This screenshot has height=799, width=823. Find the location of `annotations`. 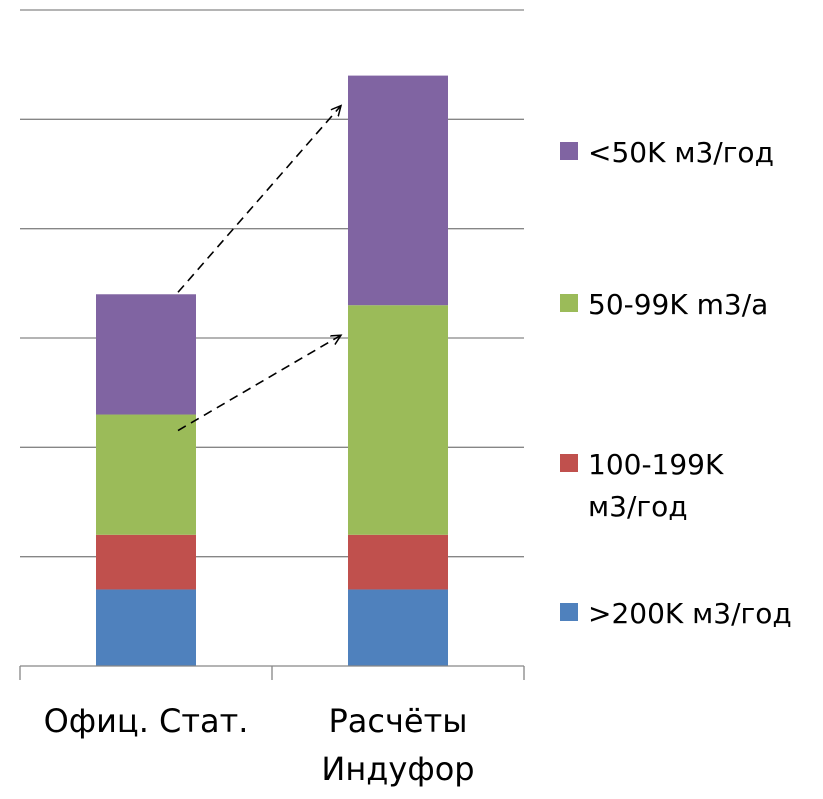

annotations is located at coordinates (259, 269).